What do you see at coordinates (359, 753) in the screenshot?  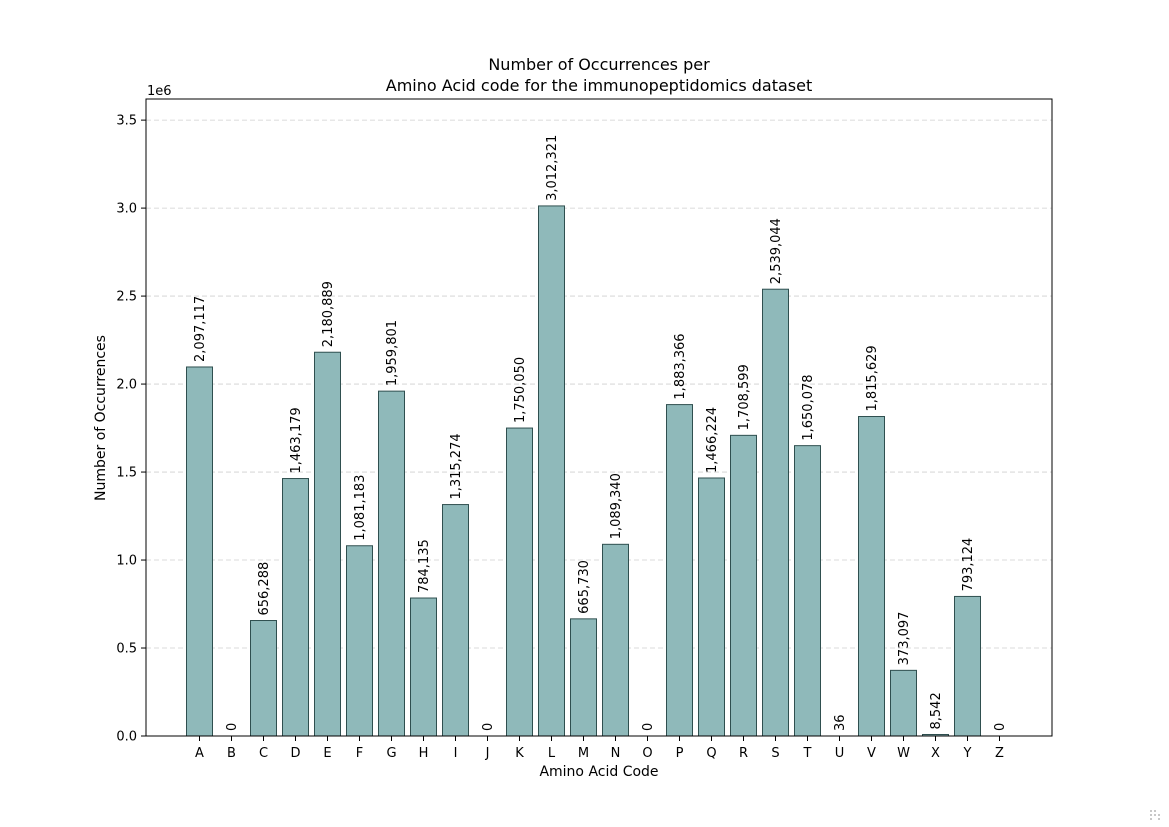 I see `x-tick-label-F: F` at bounding box center [359, 753].